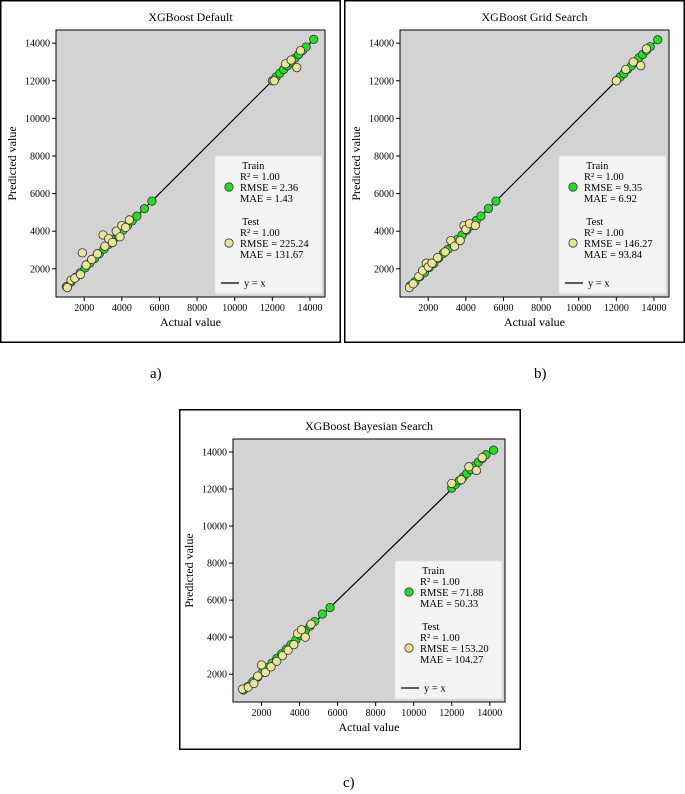 This screenshot has height=794, width=685. What do you see at coordinates (262, 713) in the screenshot?
I see `x-tick-label: 2000` at bounding box center [262, 713].